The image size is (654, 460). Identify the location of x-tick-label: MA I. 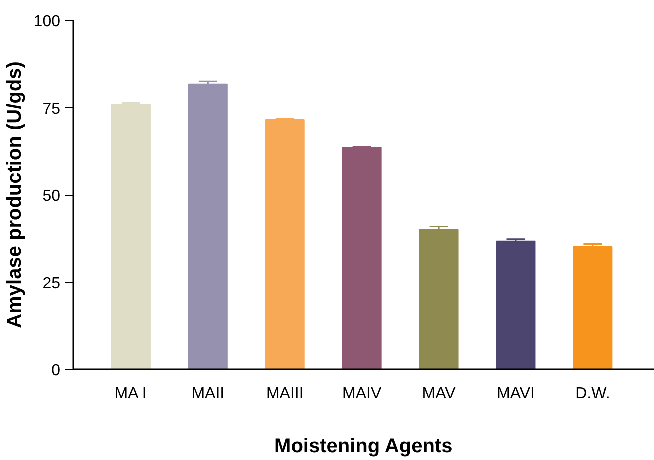
(130, 394).